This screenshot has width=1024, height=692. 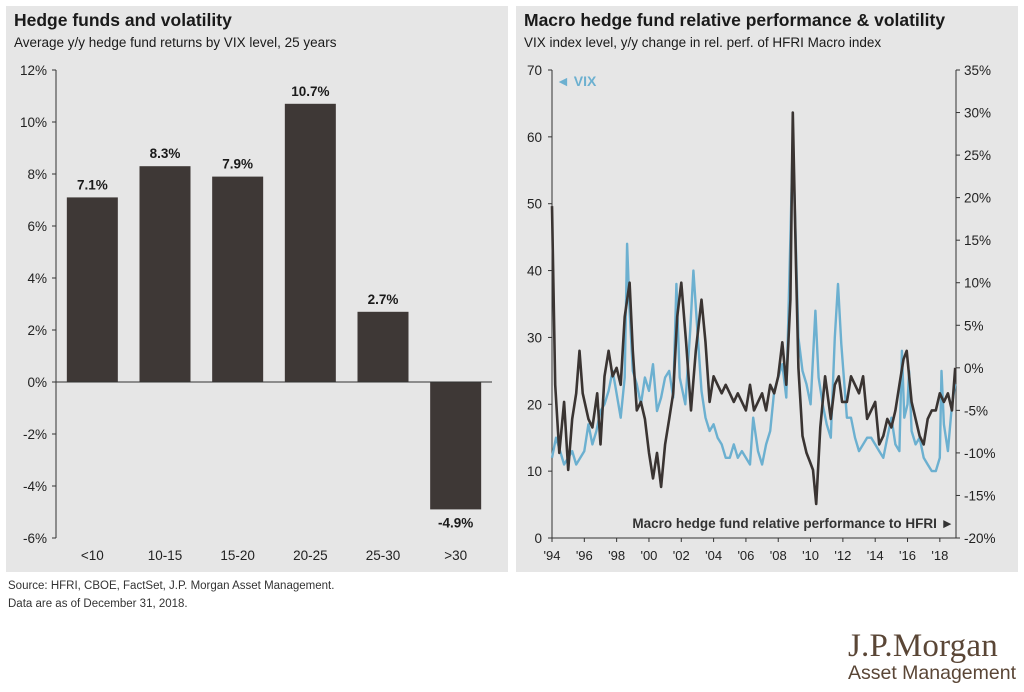 I want to click on logo-subtitle: Asset Management, so click(x=931, y=673).